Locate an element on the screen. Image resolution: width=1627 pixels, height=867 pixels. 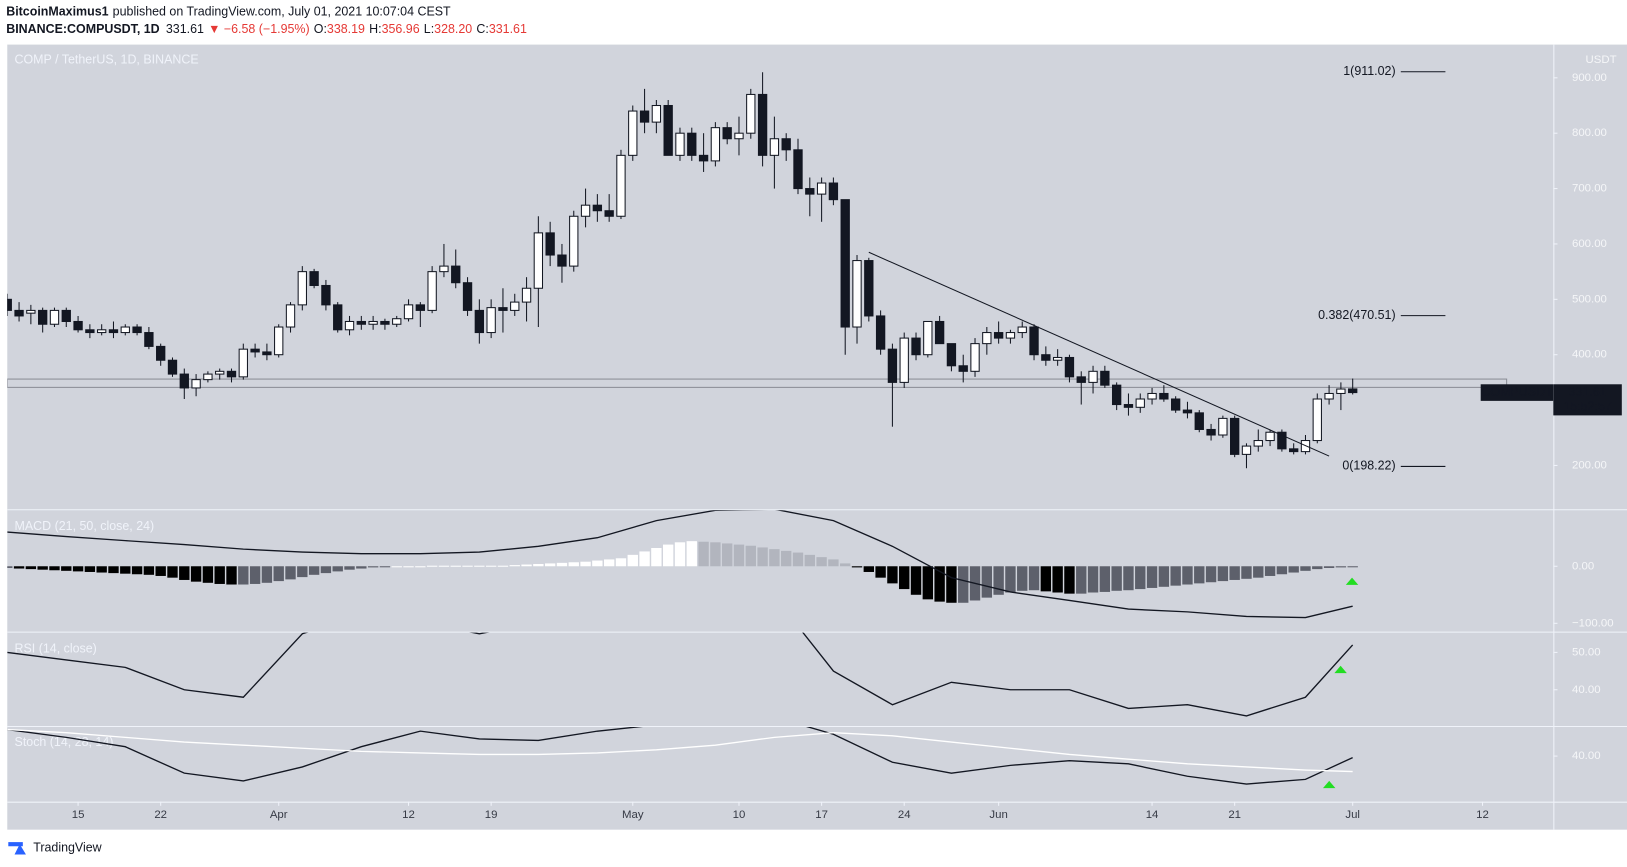
x-tick-label: Jul is located at coordinates (1352, 815).